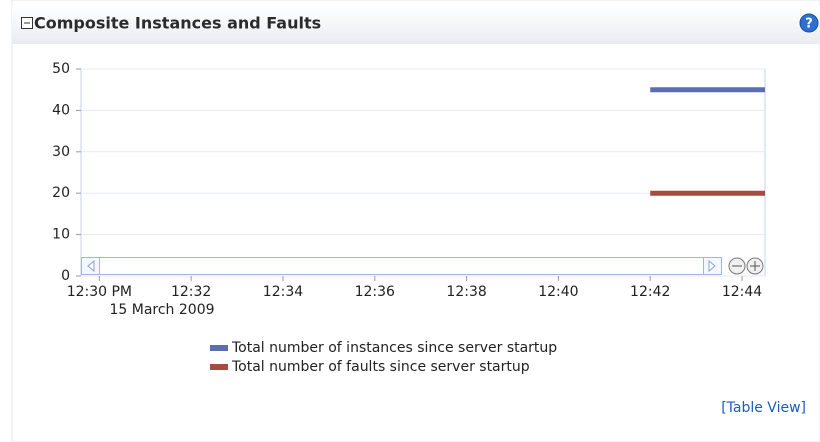 The image size is (820, 442). I want to click on x-date-label: 15 March 2009, so click(161, 310).